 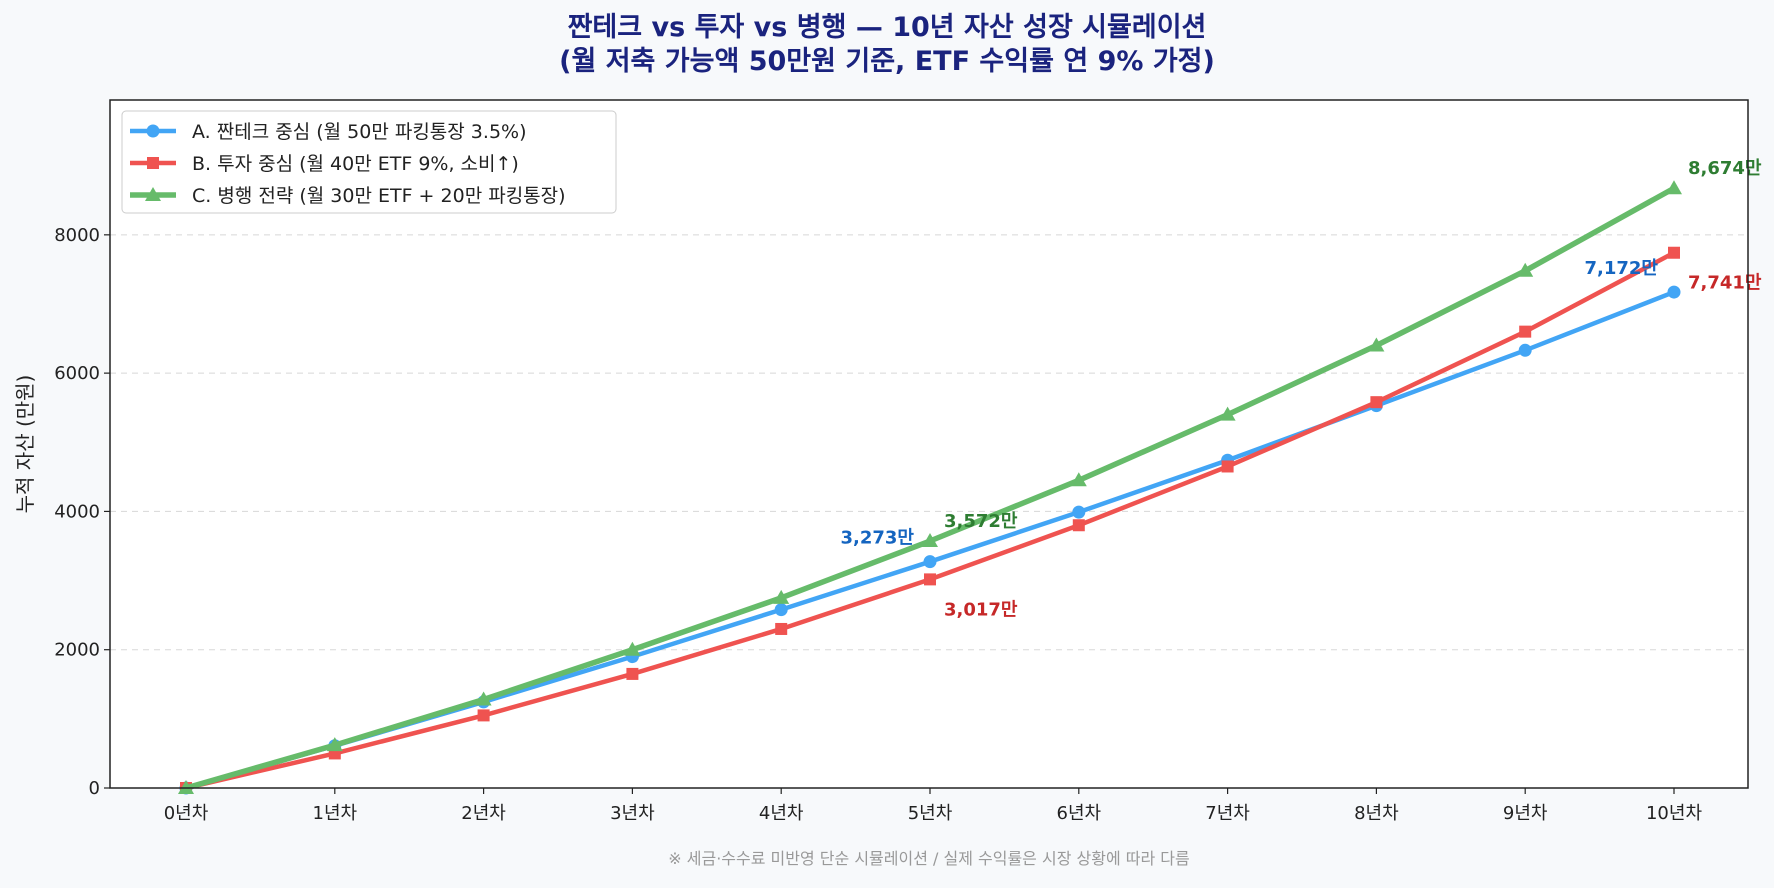 What do you see at coordinates (930, 813) in the screenshot?
I see `x-tick-label: 5년차` at bounding box center [930, 813].